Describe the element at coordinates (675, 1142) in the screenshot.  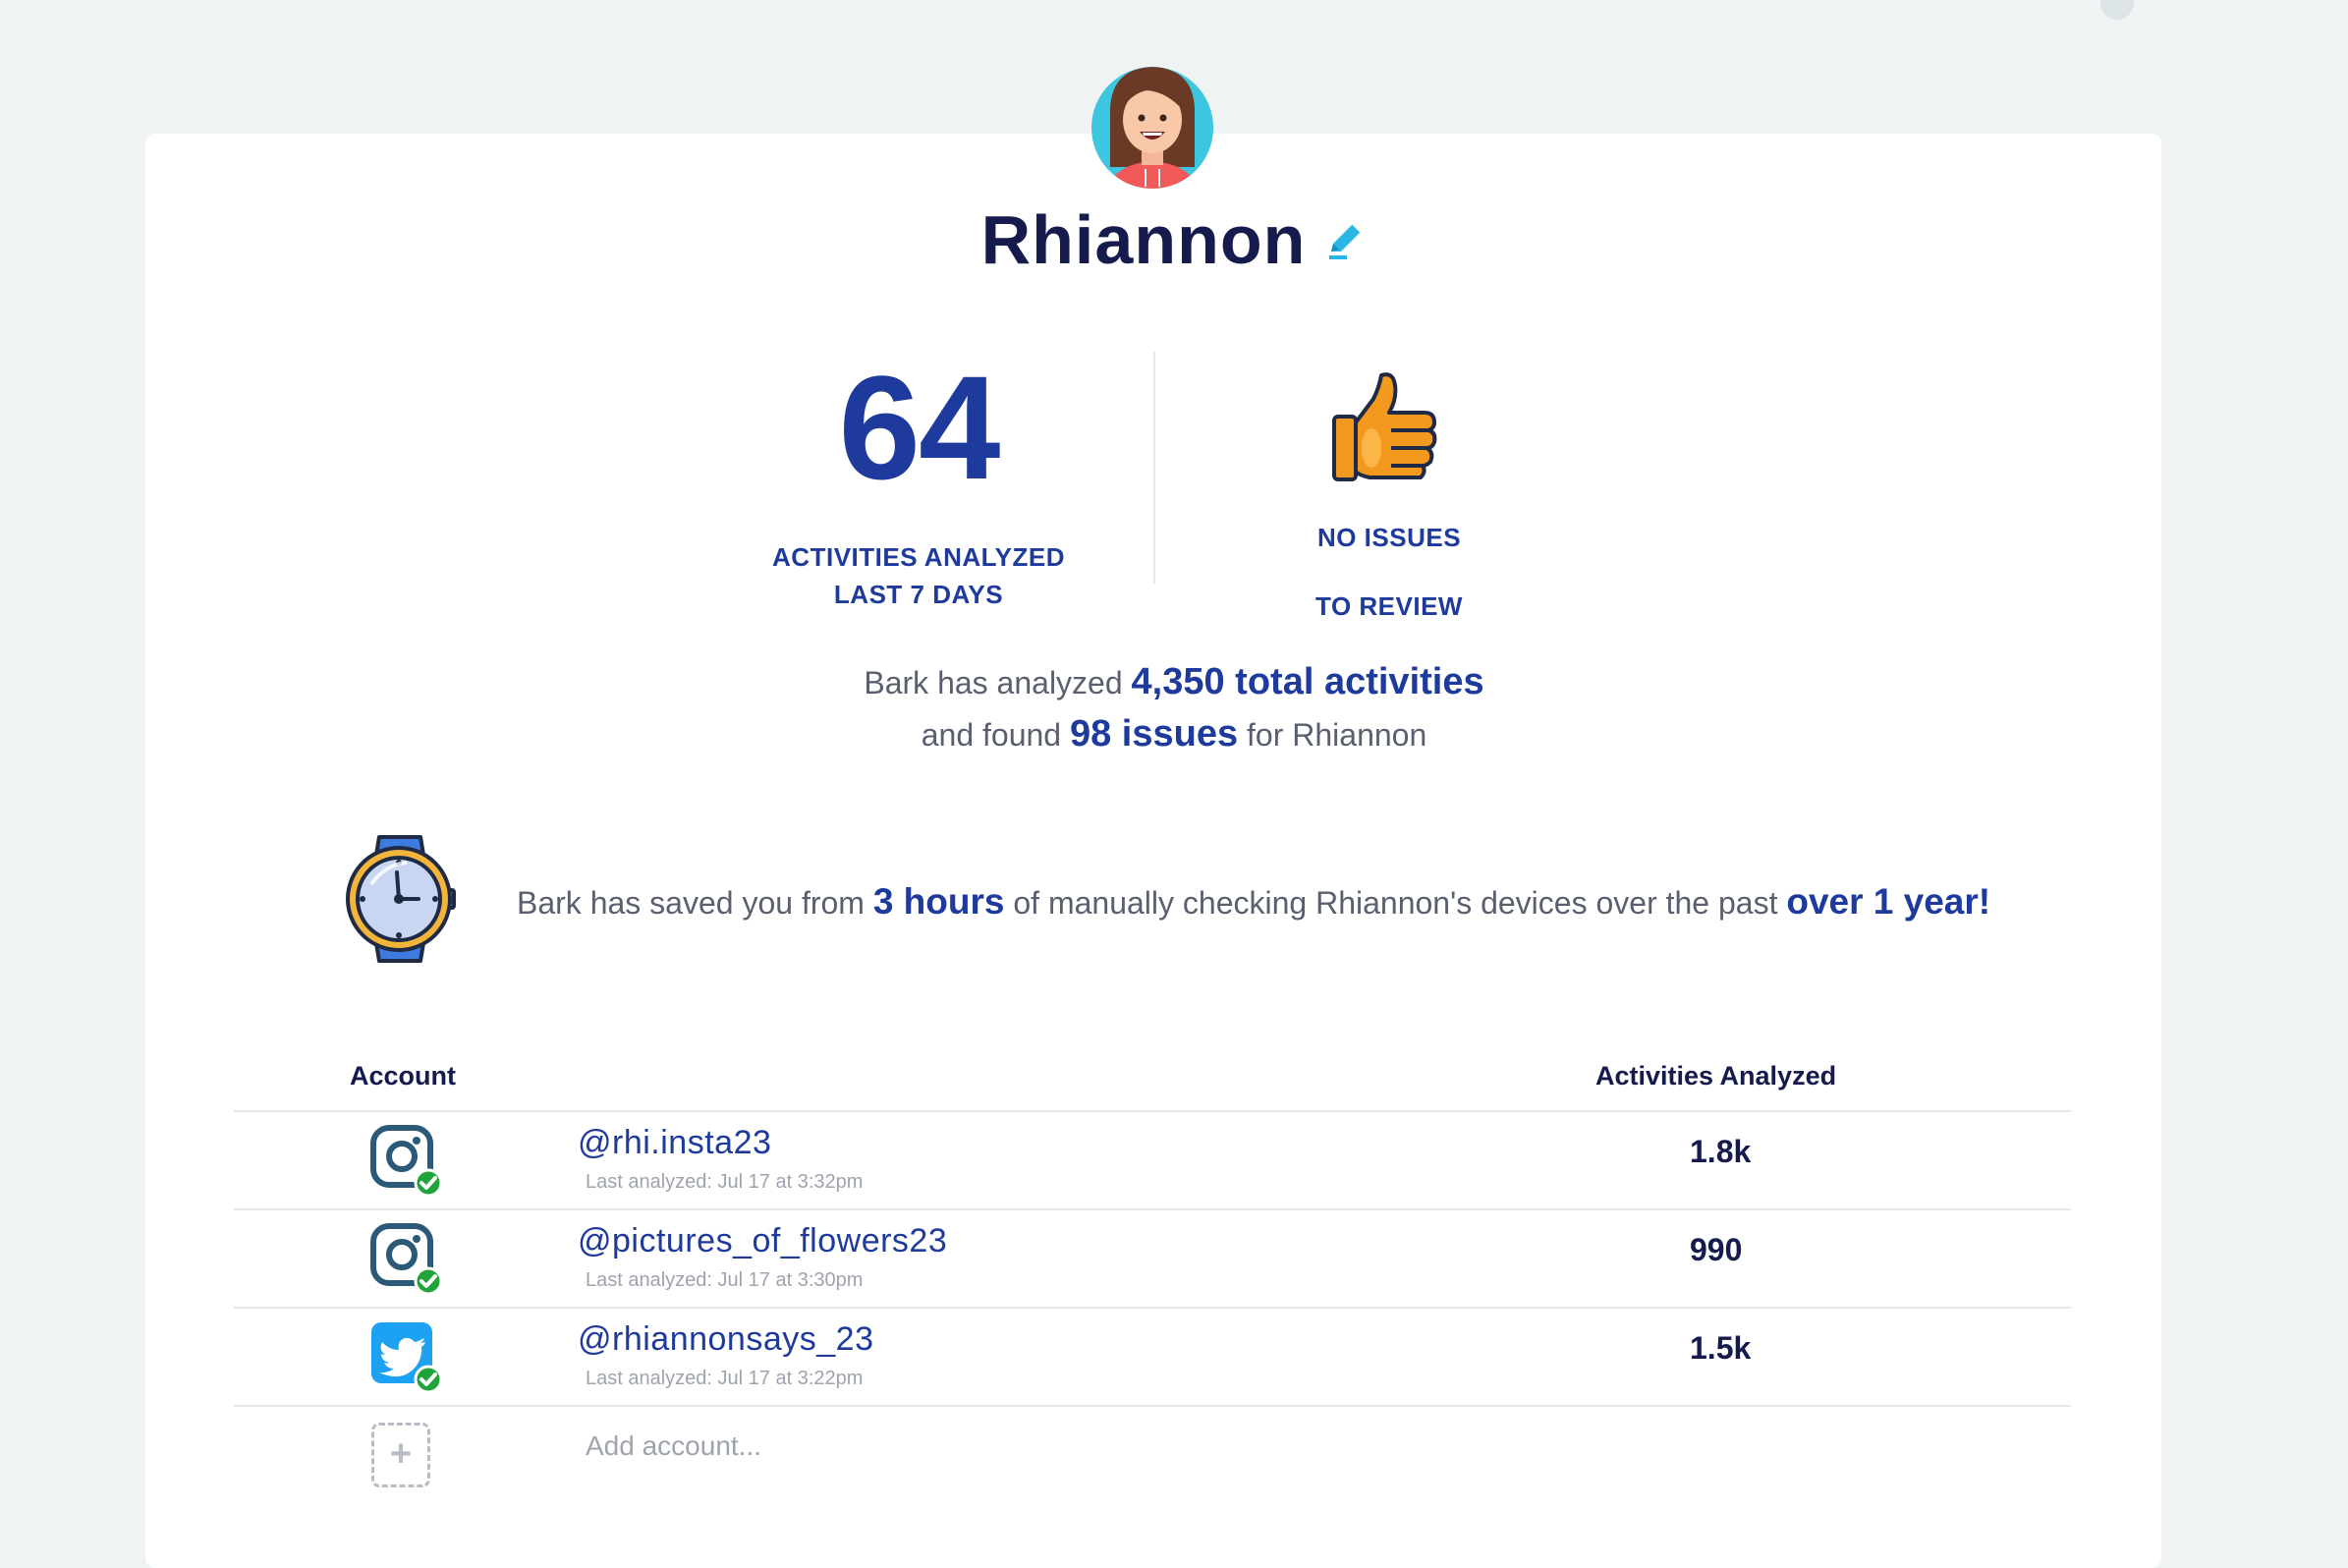
I see `account-handle: @rhi.insta23` at that location.